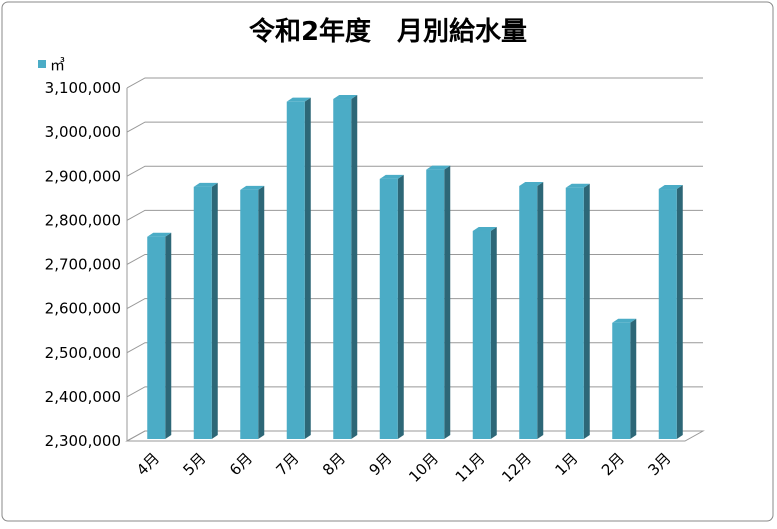 Image resolution: width=777 pixels, height=529 pixels. Describe the element at coordinates (83, 265) in the screenshot. I see `y-tick-label: 2,700,000` at that location.